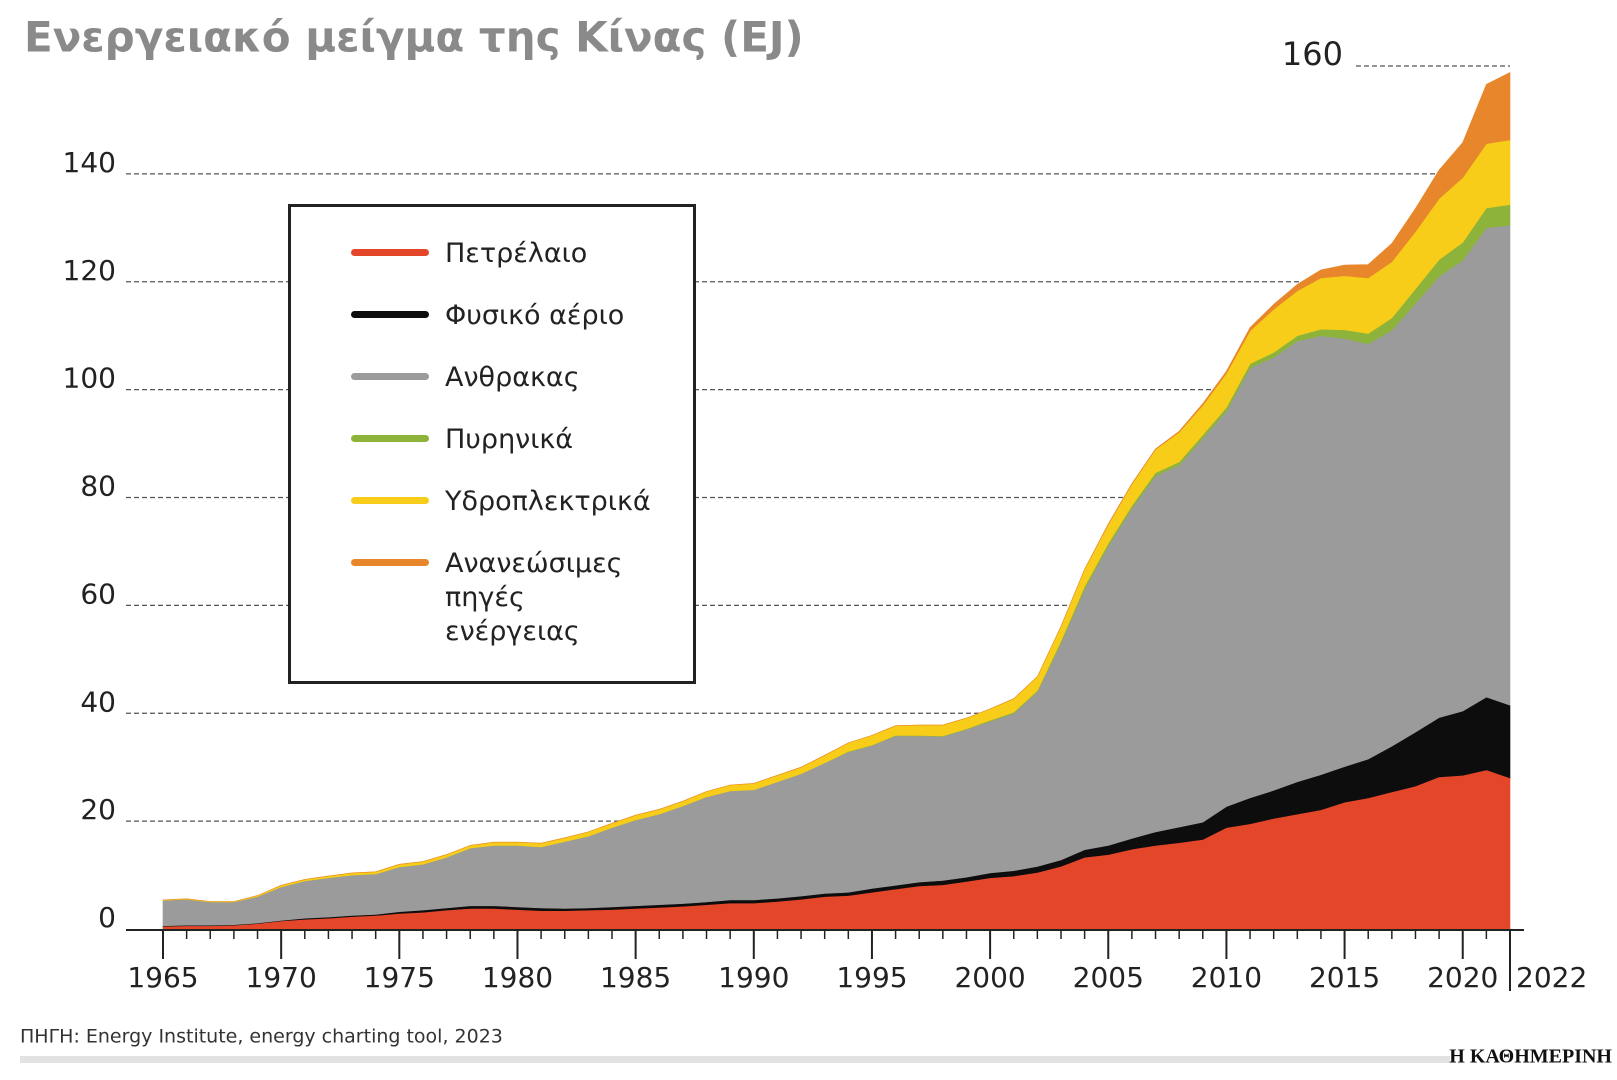 This screenshot has width=1617, height=1080. I want to click on x-tick-label: 2005, so click(1108, 977).